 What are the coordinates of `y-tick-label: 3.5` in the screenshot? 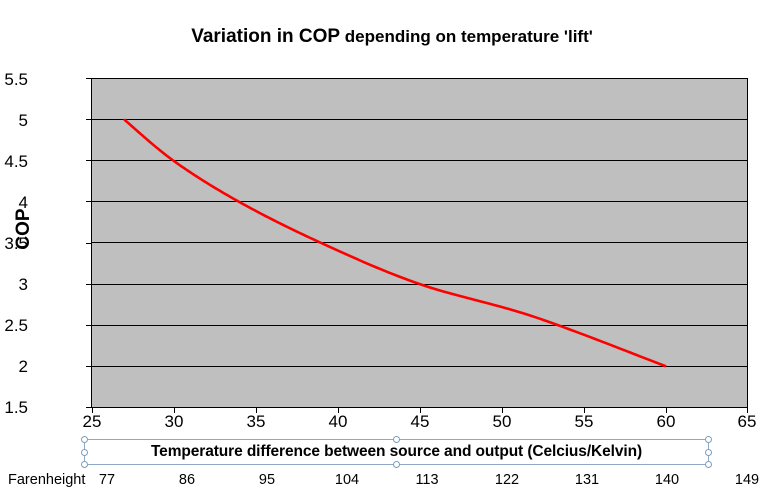 It's located at (16, 243).